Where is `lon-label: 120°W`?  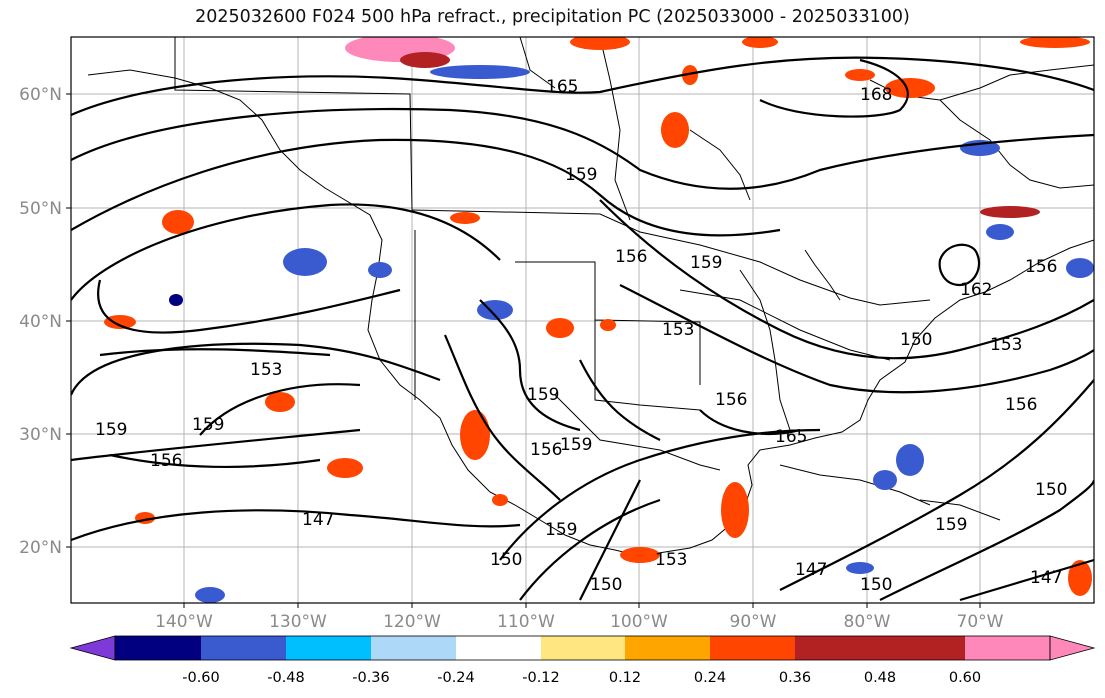 lon-label: 120°W is located at coordinates (412, 622).